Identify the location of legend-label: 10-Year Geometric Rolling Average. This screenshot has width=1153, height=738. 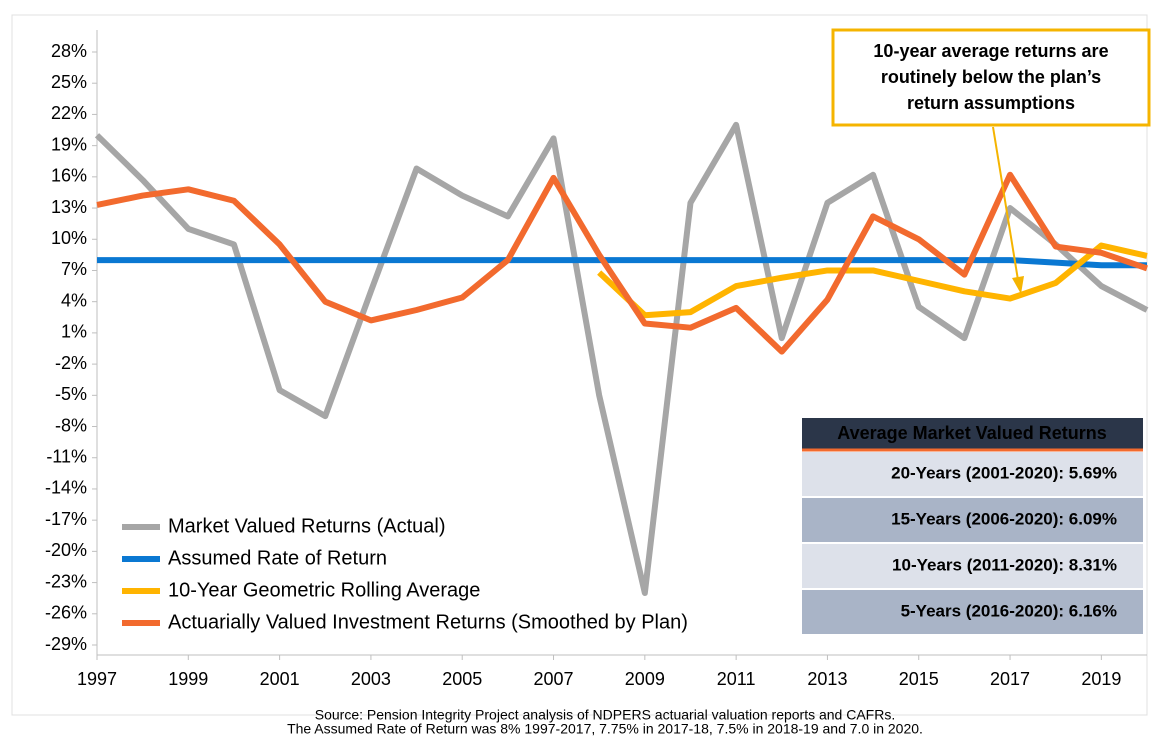
(324, 590).